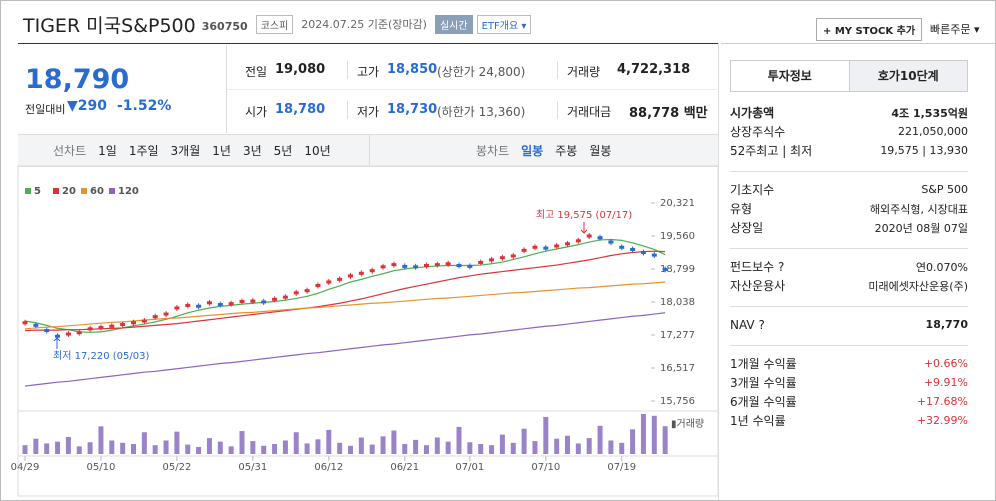 The image size is (996, 501). Describe the element at coordinates (752, 113) in the screenshot. I see `side-label: 시가총액` at that location.